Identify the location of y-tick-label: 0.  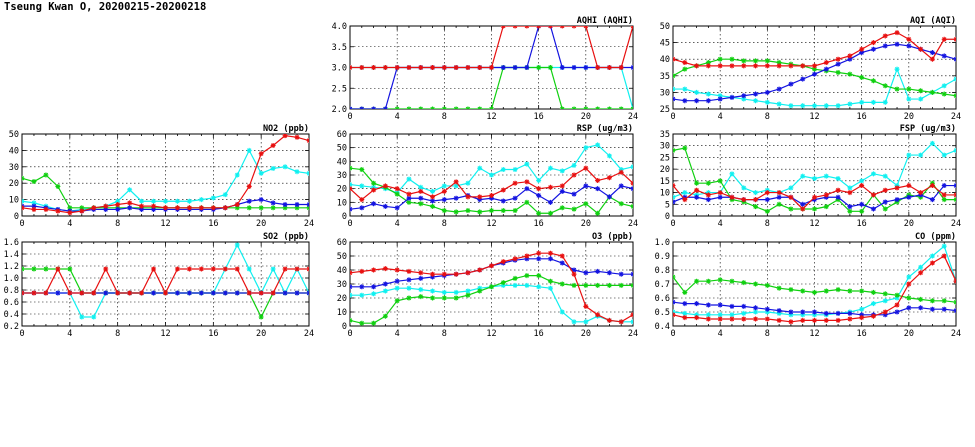
(344, 217).